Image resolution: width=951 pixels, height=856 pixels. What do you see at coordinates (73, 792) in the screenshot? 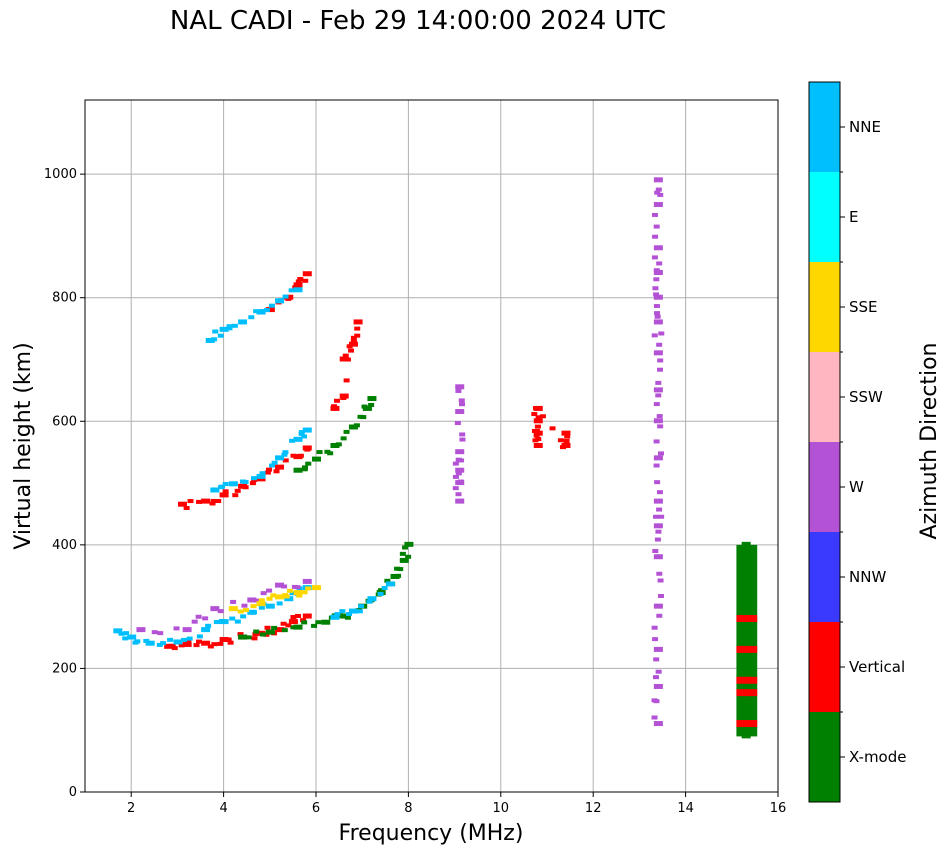
I see `y-tick-label: 0` at bounding box center [73, 792].